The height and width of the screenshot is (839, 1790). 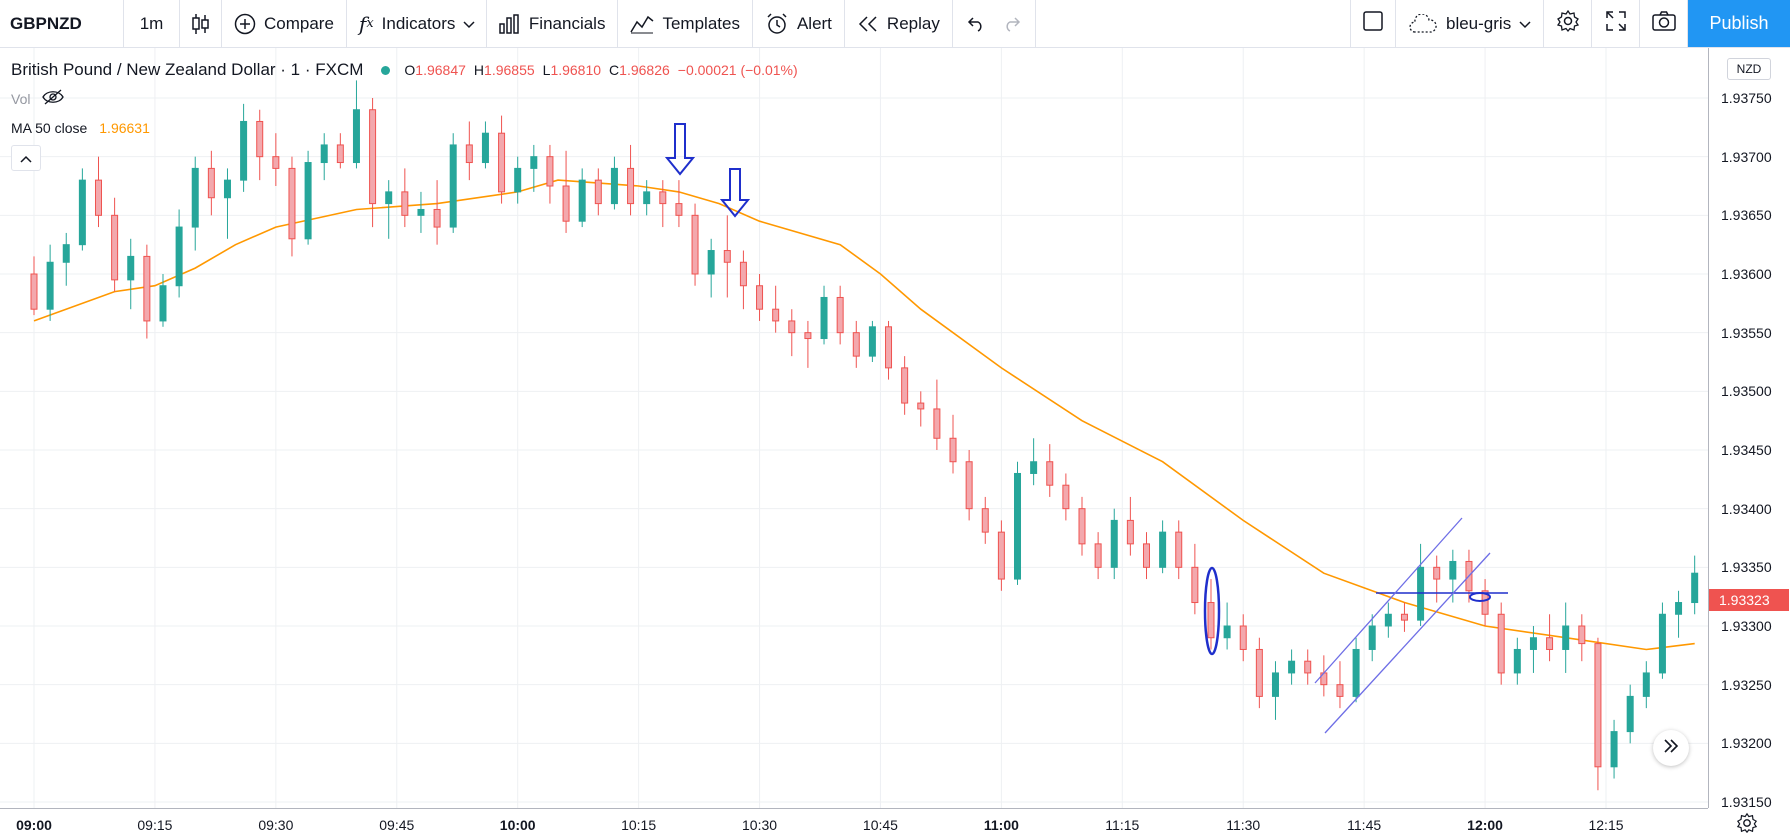 I want to click on templates-button: Templates, so click(x=685, y=23).